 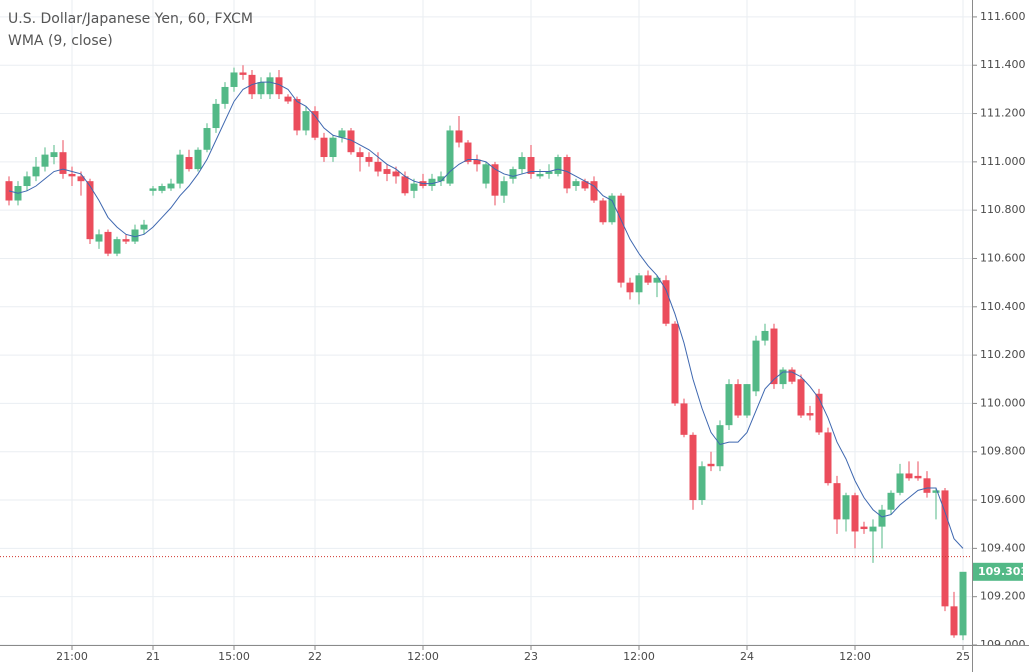 What do you see at coordinates (1003, 16) in the screenshot?
I see `y-tick-label: 111.600` at bounding box center [1003, 16].